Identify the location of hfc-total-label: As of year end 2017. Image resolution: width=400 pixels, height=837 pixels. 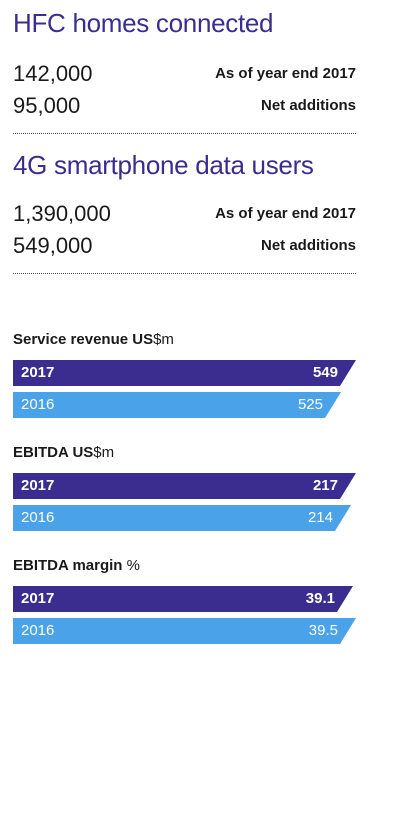
(285, 73).